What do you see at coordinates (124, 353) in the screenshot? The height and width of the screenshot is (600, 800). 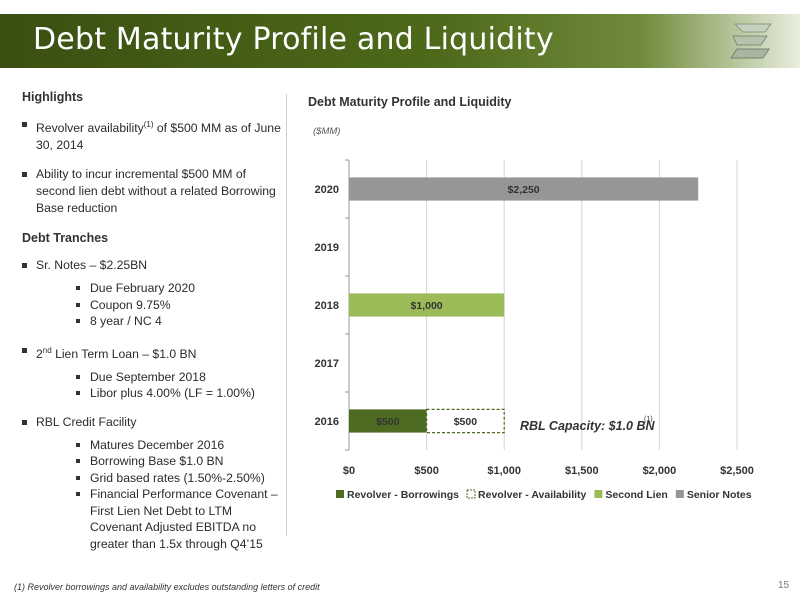 I see `tranche-label-part: Lien Term Loan – $1.0 BN` at bounding box center [124, 353].